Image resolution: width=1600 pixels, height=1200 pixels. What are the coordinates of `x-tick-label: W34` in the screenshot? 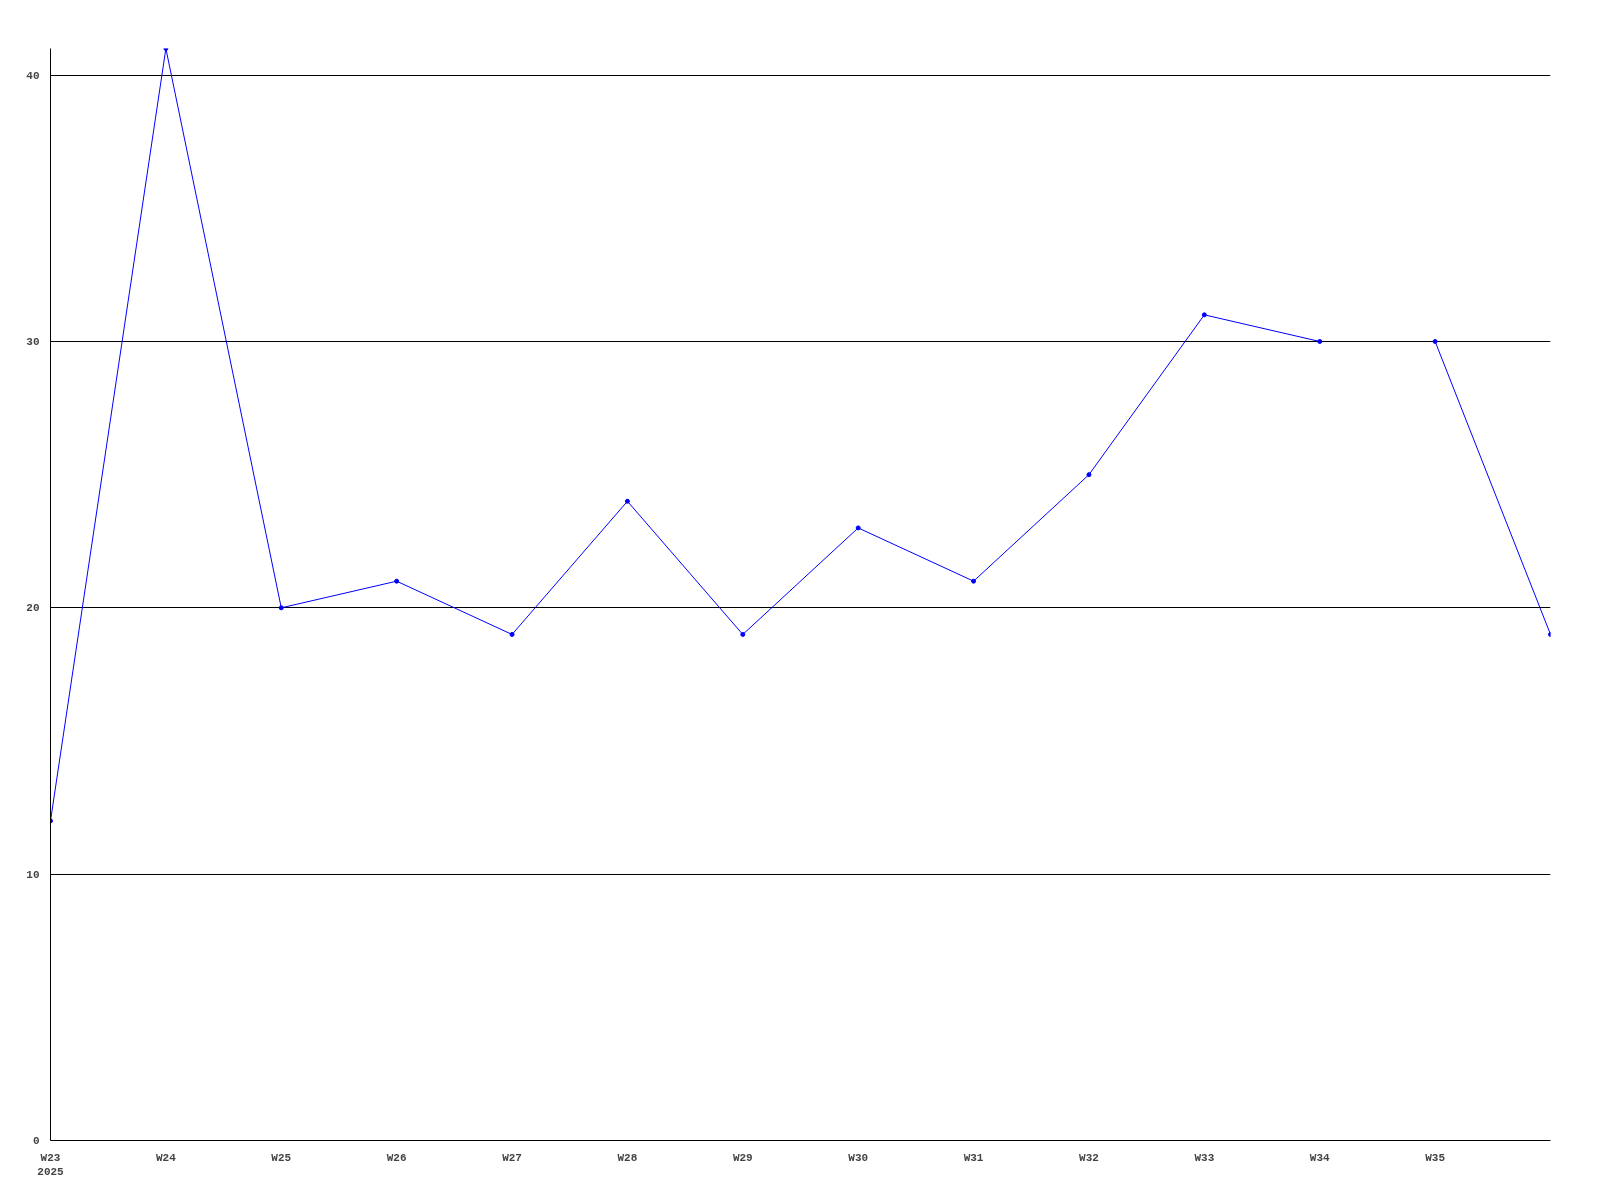 It's located at (1320, 1157).